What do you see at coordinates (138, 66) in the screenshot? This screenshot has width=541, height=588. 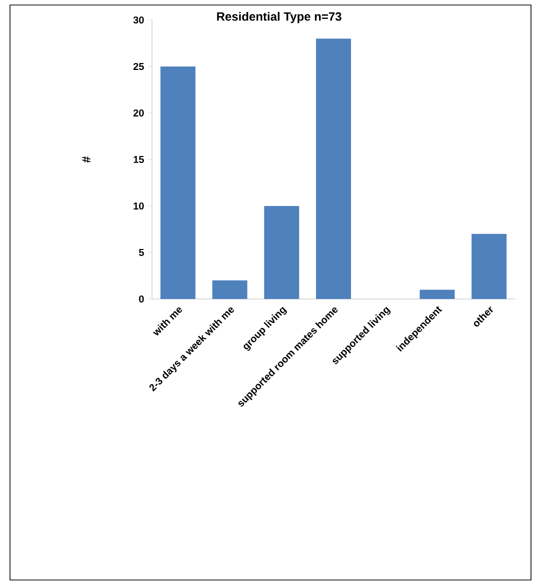 I see `y-tick-label: 25` at bounding box center [138, 66].